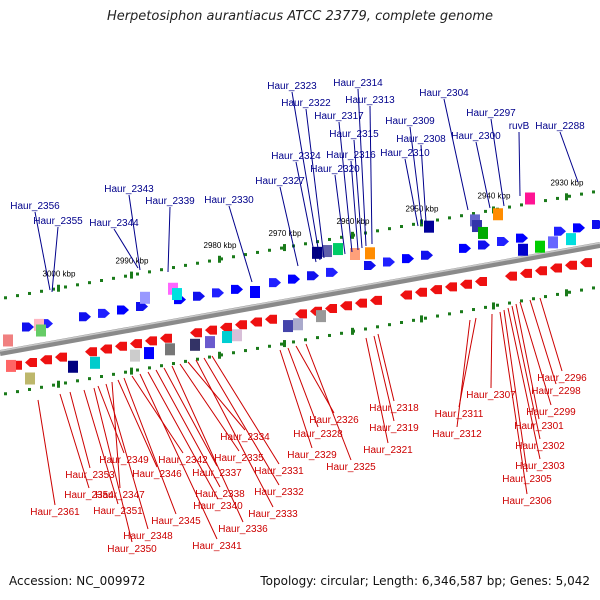 This screenshot has height=600, width=600. What do you see at coordinates (459, 414) in the screenshot?
I see `reverse-gene-label: Haur_2311` at bounding box center [459, 414].